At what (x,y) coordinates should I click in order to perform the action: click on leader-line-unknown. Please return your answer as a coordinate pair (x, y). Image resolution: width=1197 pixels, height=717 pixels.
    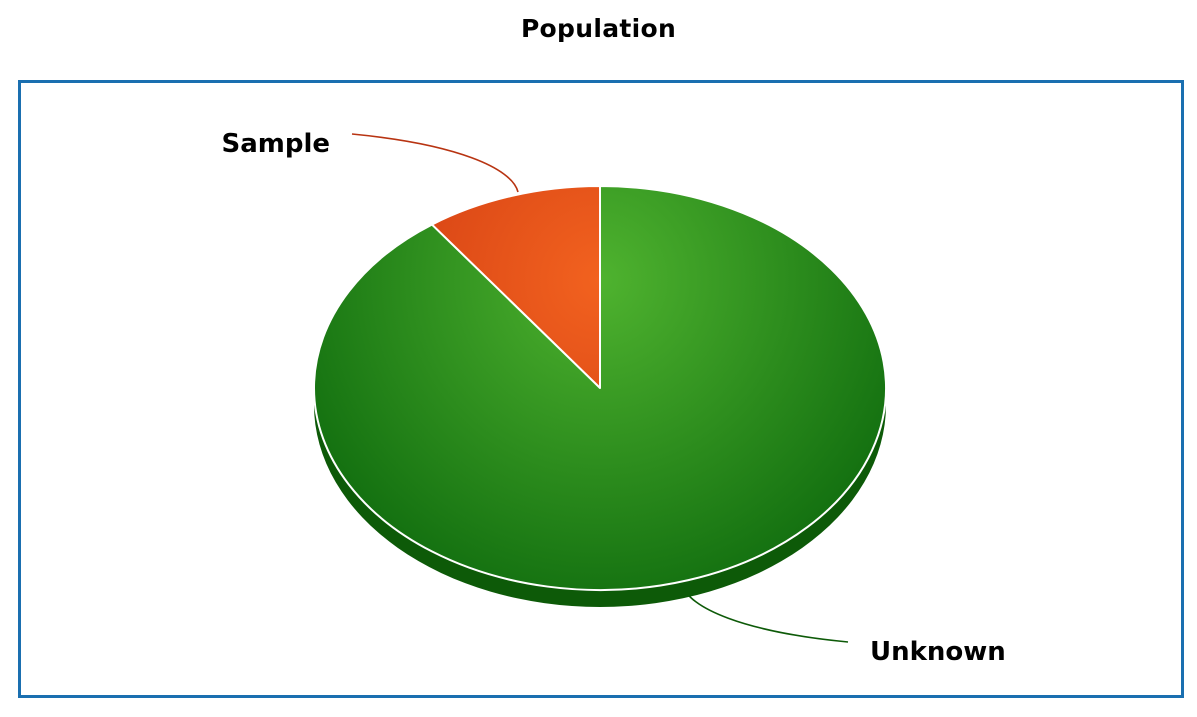
    Looking at the image, I should click on (765, 613).